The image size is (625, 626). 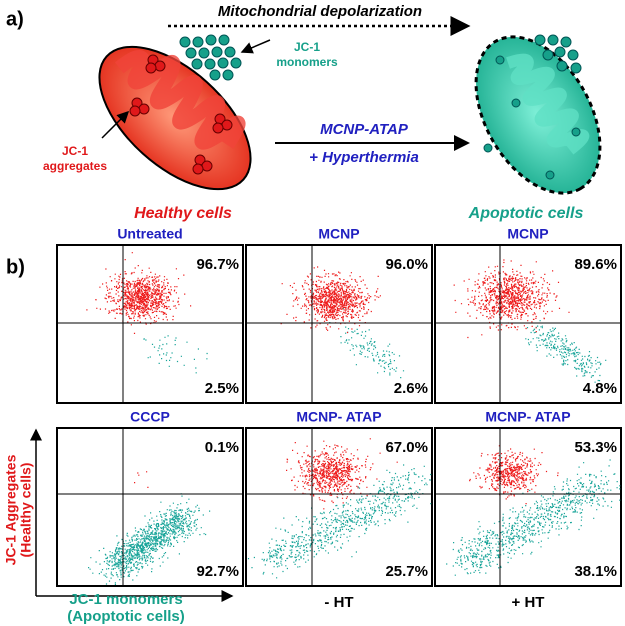 What do you see at coordinates (364, 129) in the screenshot?
I see `treatment-label: MCNP-ATAP` at bounding box center [364, 129].